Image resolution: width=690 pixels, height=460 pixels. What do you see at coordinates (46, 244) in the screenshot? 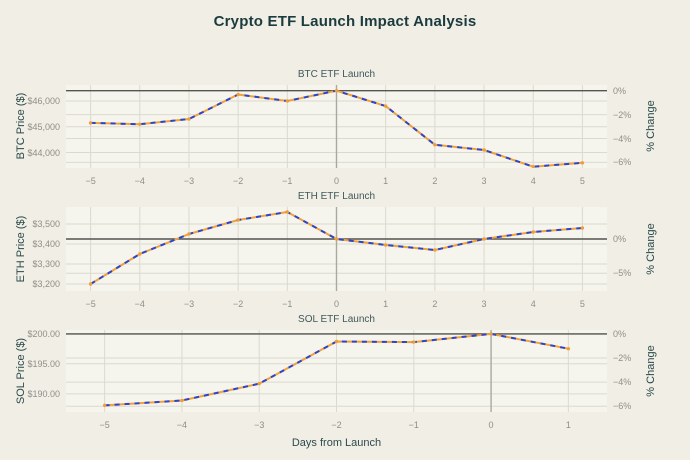
I see `price-tick-label: $3,400` at bounding box center [46, 244].